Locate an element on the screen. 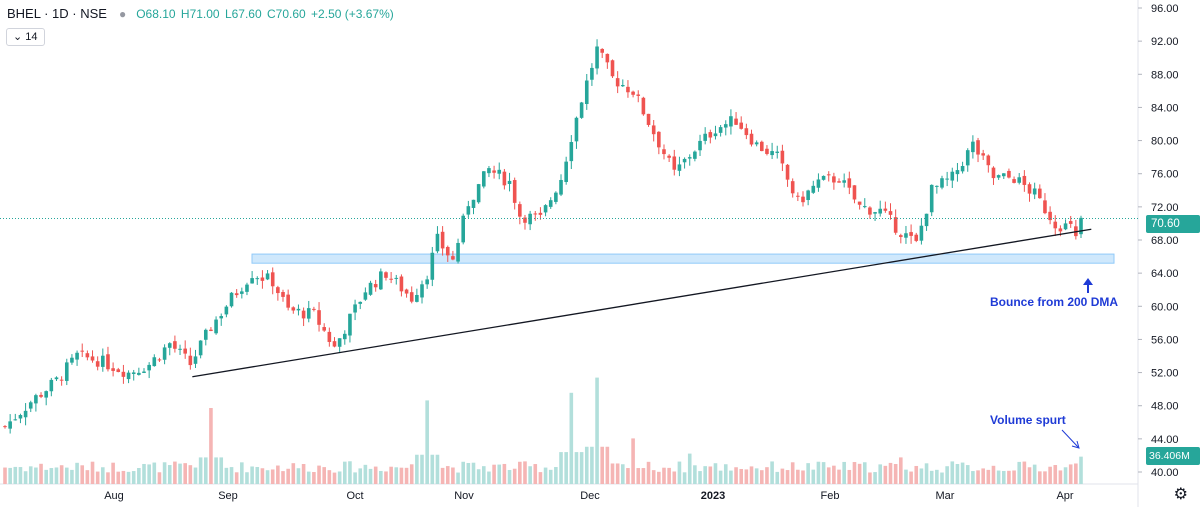  y-tick-label: 40.00 is located at coordinates (1165, 473).